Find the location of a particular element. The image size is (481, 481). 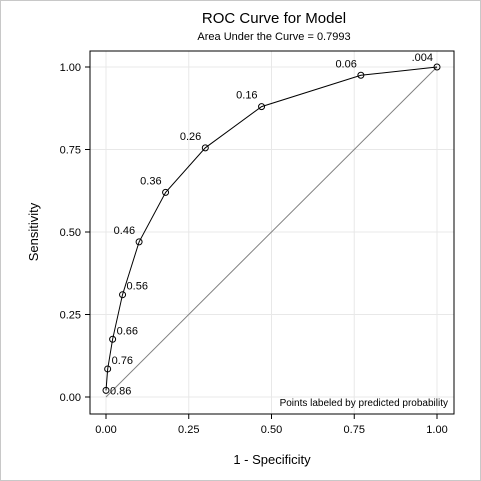

x-tick-label-0: 0.00 is located at coordinates (105, 430).